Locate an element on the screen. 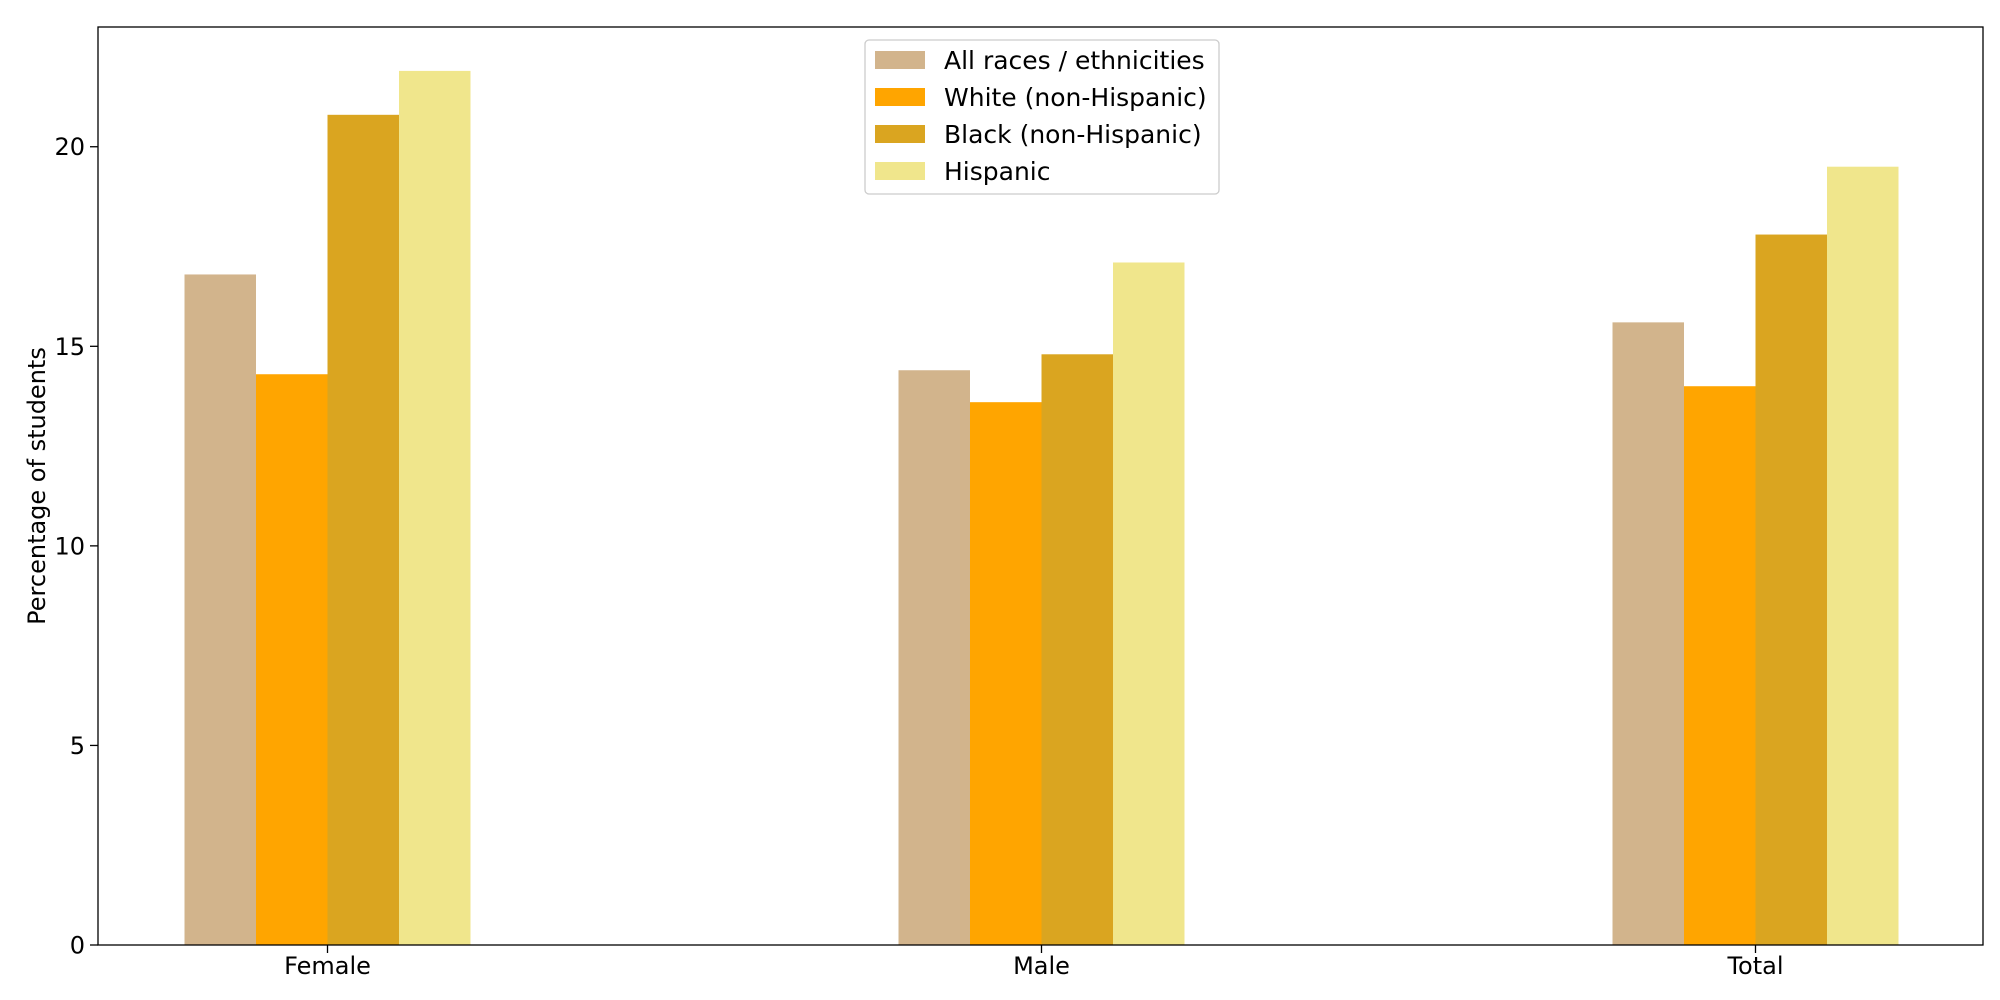 The height and width of the screenshot is (1000, 2000). y-tick-label: 0 is located at coordinates (77, 946).